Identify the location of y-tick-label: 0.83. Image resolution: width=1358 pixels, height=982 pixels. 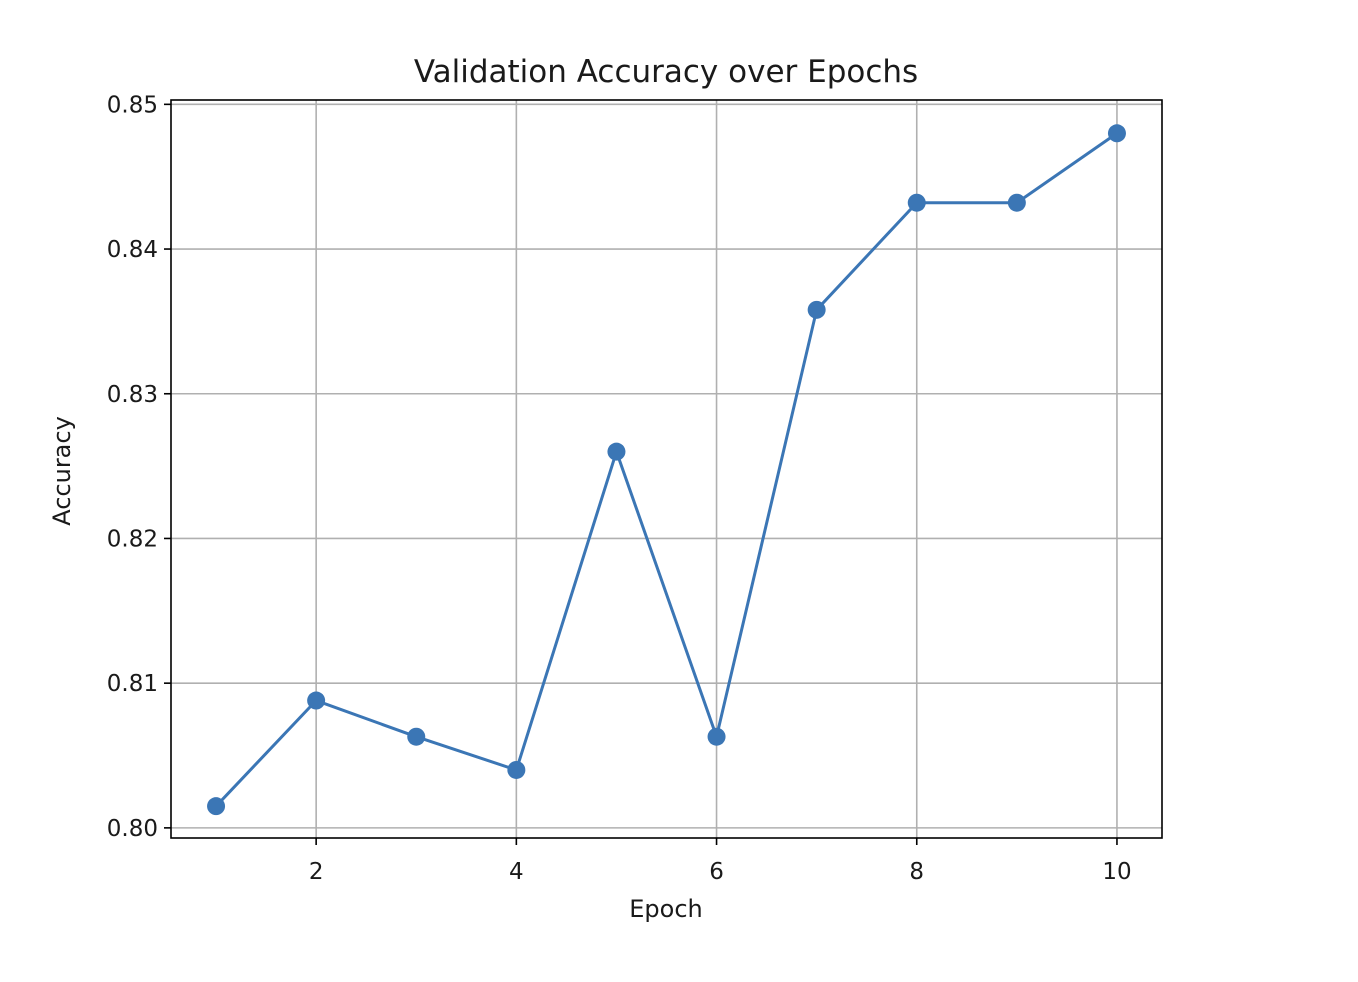
(132, 395).